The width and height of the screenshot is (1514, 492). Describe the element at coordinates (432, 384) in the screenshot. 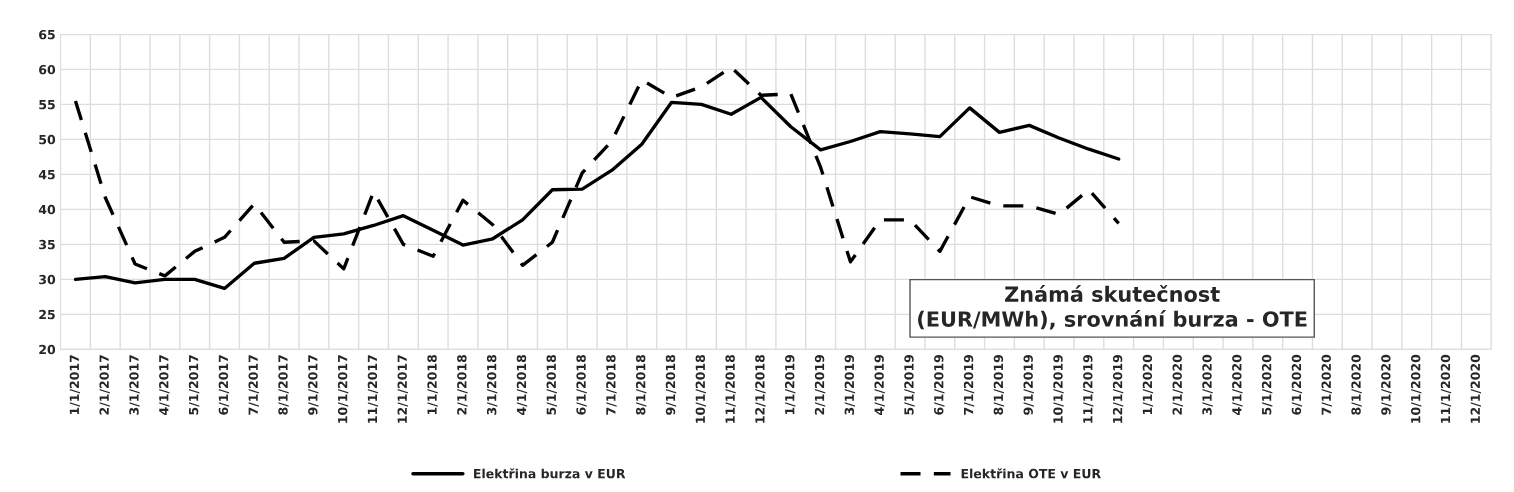

I see `x-tick-label: 1/1/2018` at that location.